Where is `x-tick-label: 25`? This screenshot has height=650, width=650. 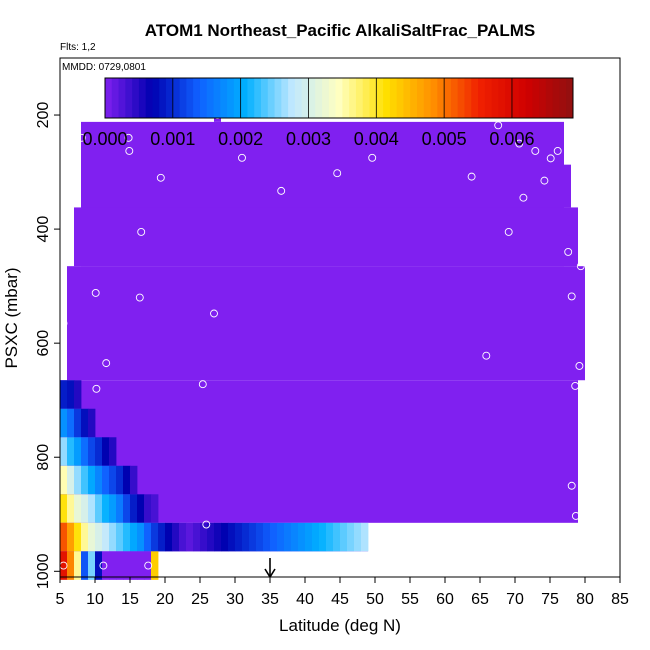
x-tick-label: 25 is located at coordinates (200, 599).